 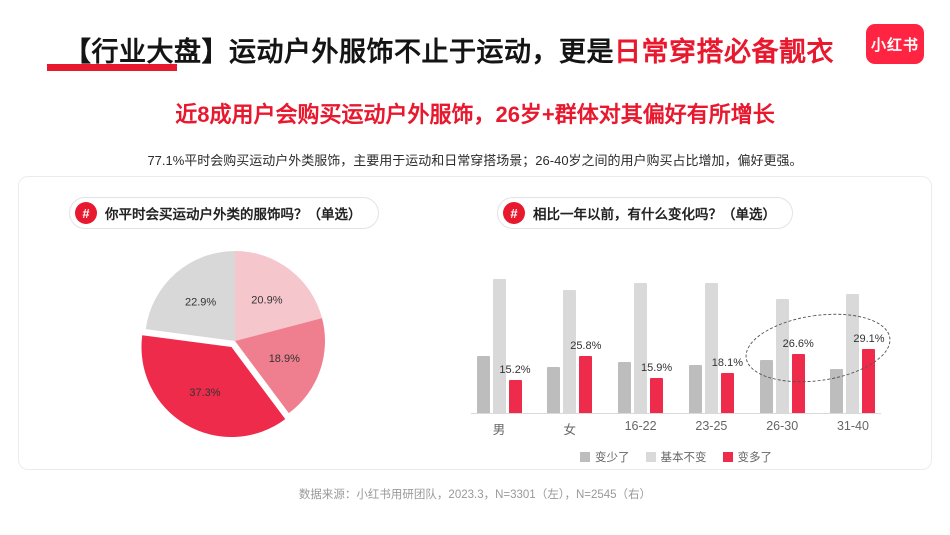 What do you see at coordinates (654, 214) in the screenshot?
I see `bar-question-text: 相比一年以前，有什么变化吗？（单选）` at bounding box center [654, 214].